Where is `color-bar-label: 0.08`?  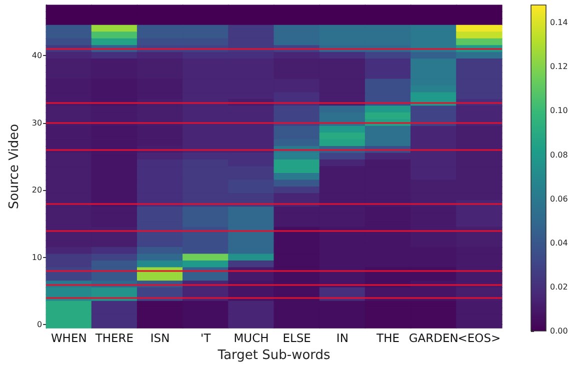
color-bar-label: 0.08 is located at coordinates (559, 155).